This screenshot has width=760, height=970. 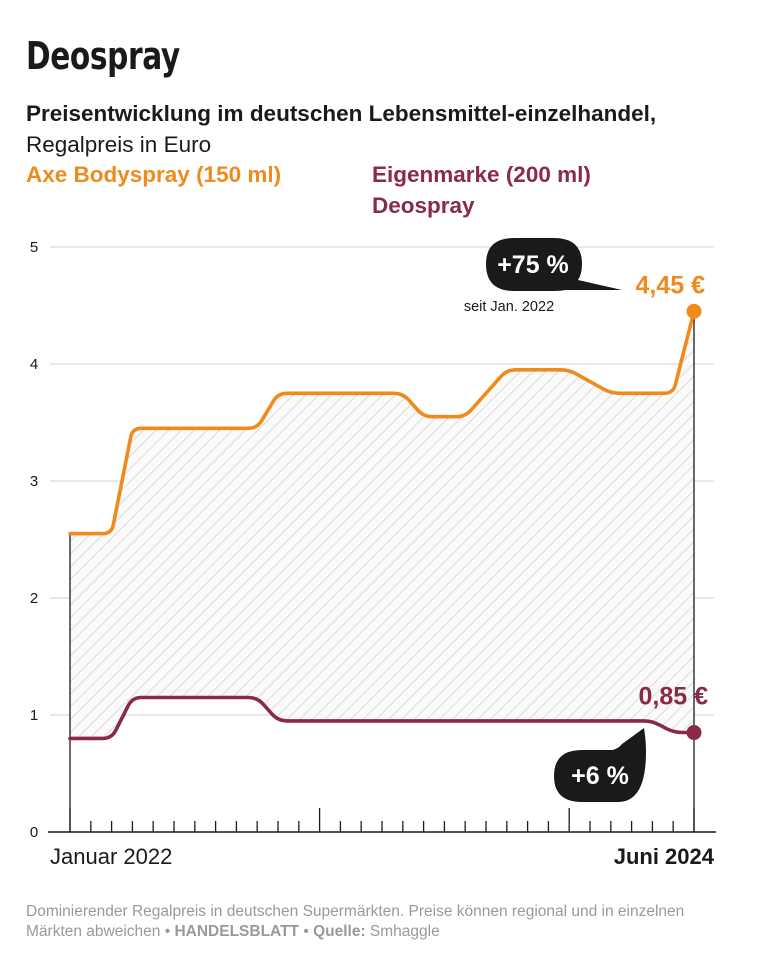 What do you see at coordinates (533, 265) in the screenshot?
I see `axe-change-label: +75 %` at bounding box center [533, 265].